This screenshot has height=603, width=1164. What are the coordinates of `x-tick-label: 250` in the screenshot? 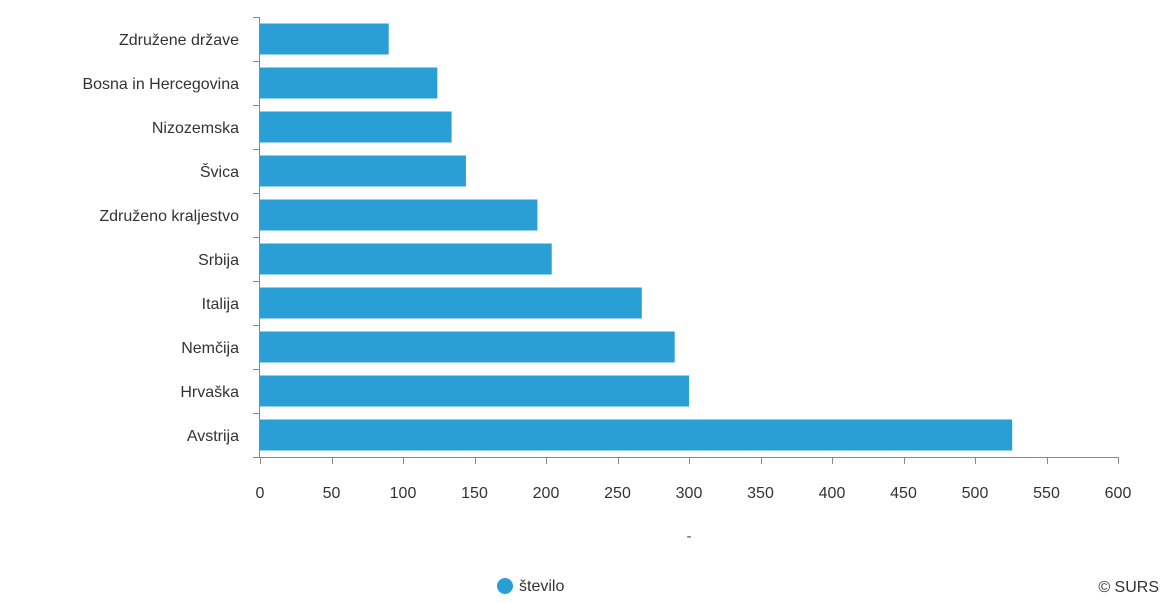 It's located at (617, 493).